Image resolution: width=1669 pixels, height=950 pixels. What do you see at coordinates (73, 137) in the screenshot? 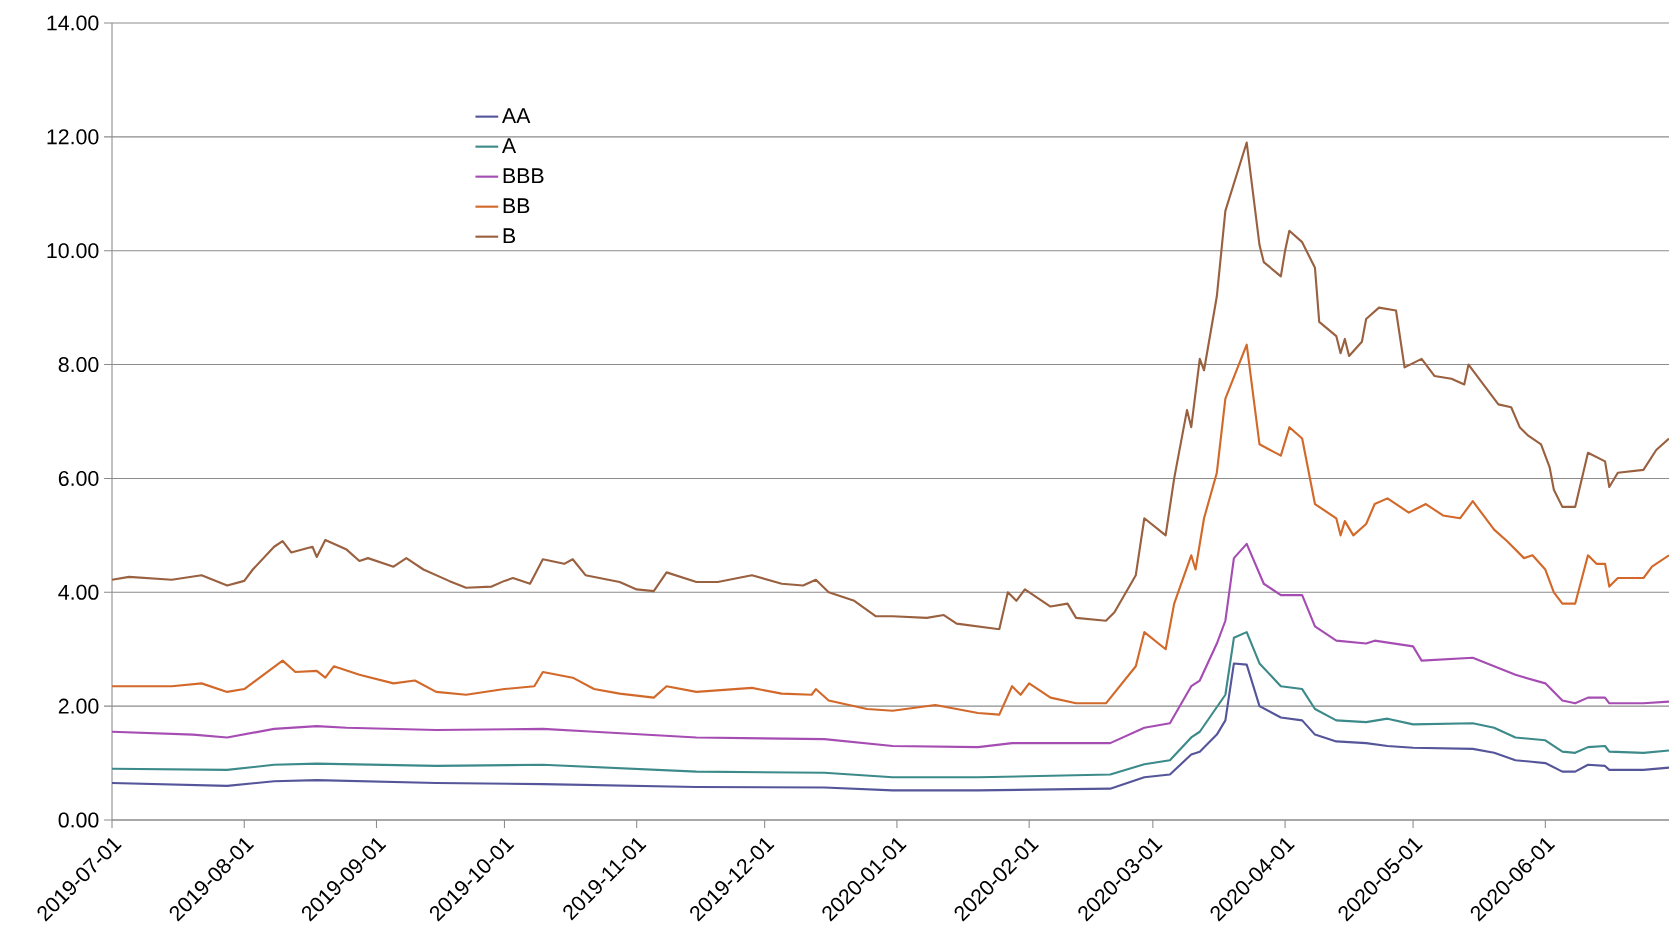
I see `y-tick-label: 12.00` at bounding box center [73, 137].